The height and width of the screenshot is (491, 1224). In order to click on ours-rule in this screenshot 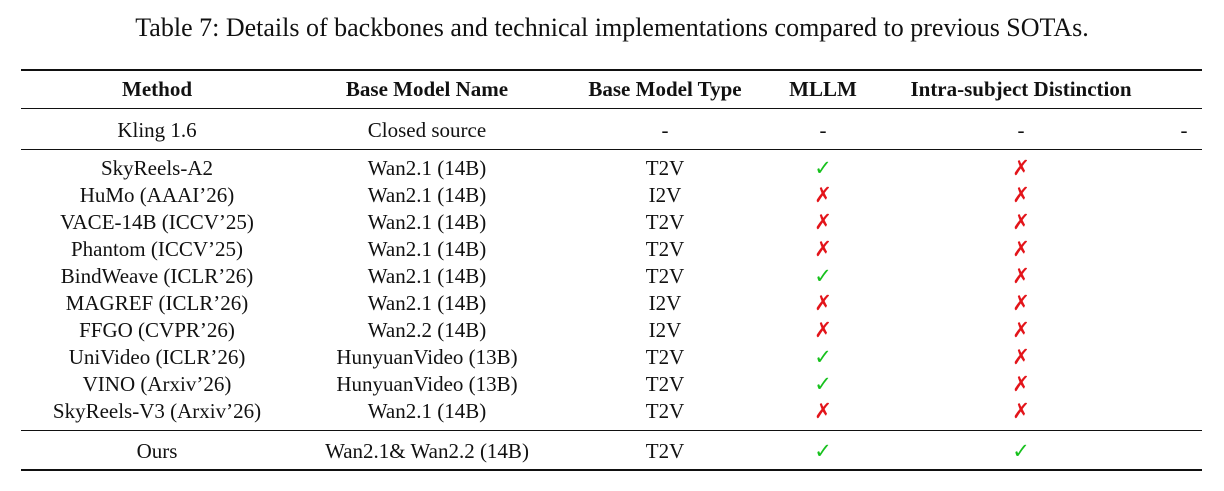, I will do `click(611, 430)`.